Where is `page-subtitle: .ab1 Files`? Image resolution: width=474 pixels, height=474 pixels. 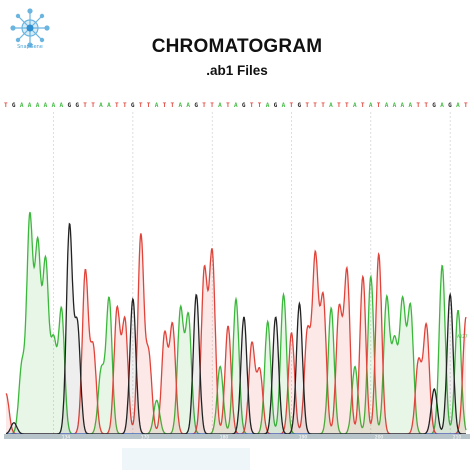 page-subtitle: .ab1 Files is located at coordinates (237, 70).